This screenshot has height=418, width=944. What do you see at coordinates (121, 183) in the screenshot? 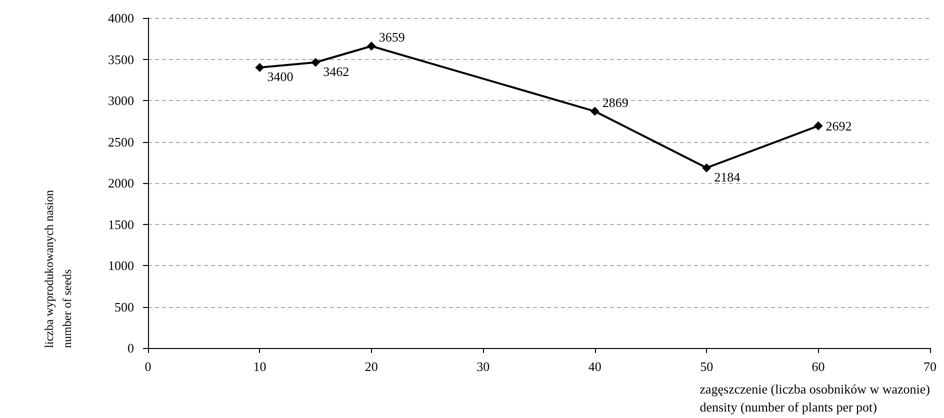
I see `y-tick-label: 2000` at bounding box center [121, 183].